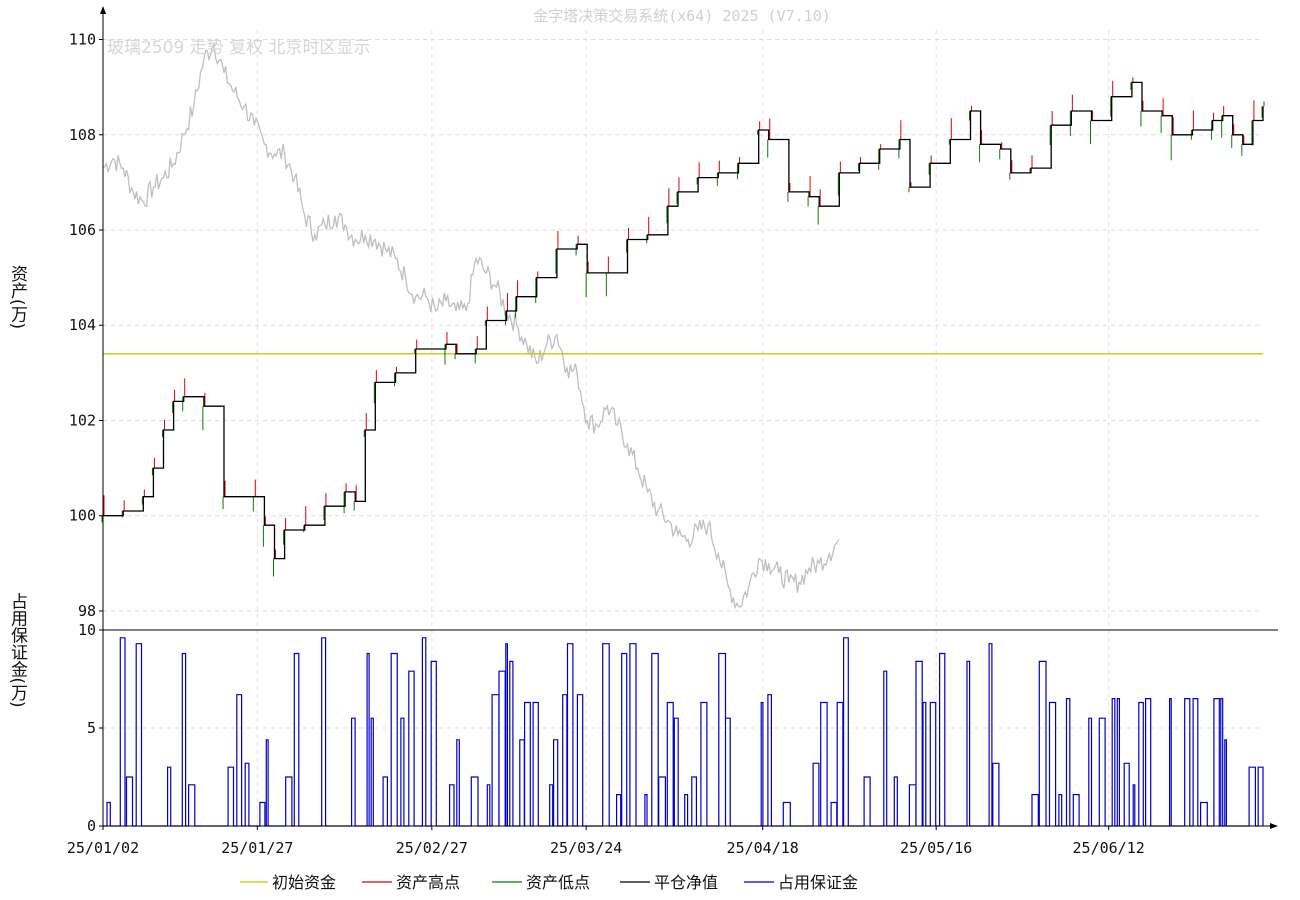 This screenshot has height=900, width=1300. What do you see at coordinates (304, 882) in the screenshot?
I see `legend-label-initial: 初始资金` at bounding box center [304, 882].